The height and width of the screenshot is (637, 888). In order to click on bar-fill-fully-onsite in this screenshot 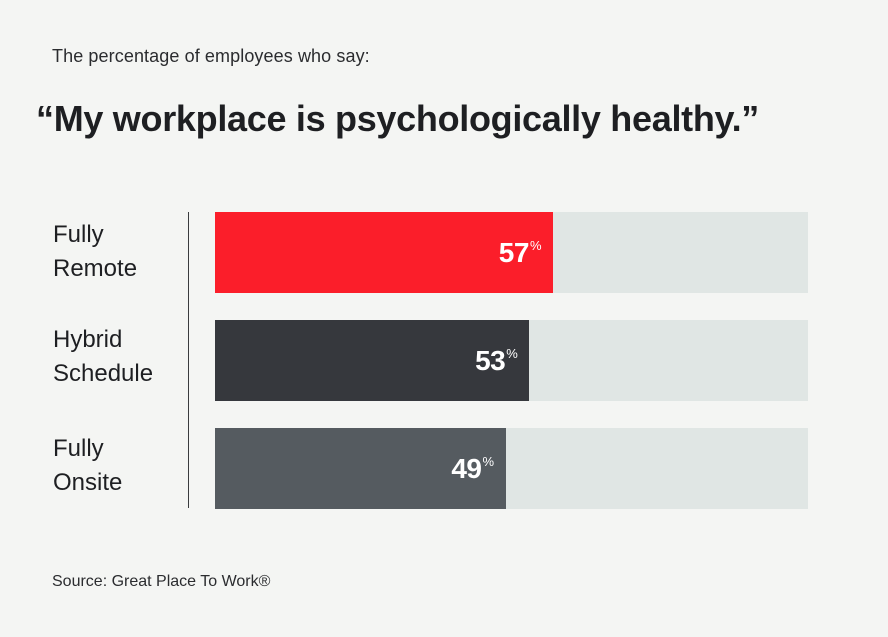, I will do `click(360, 468)`.